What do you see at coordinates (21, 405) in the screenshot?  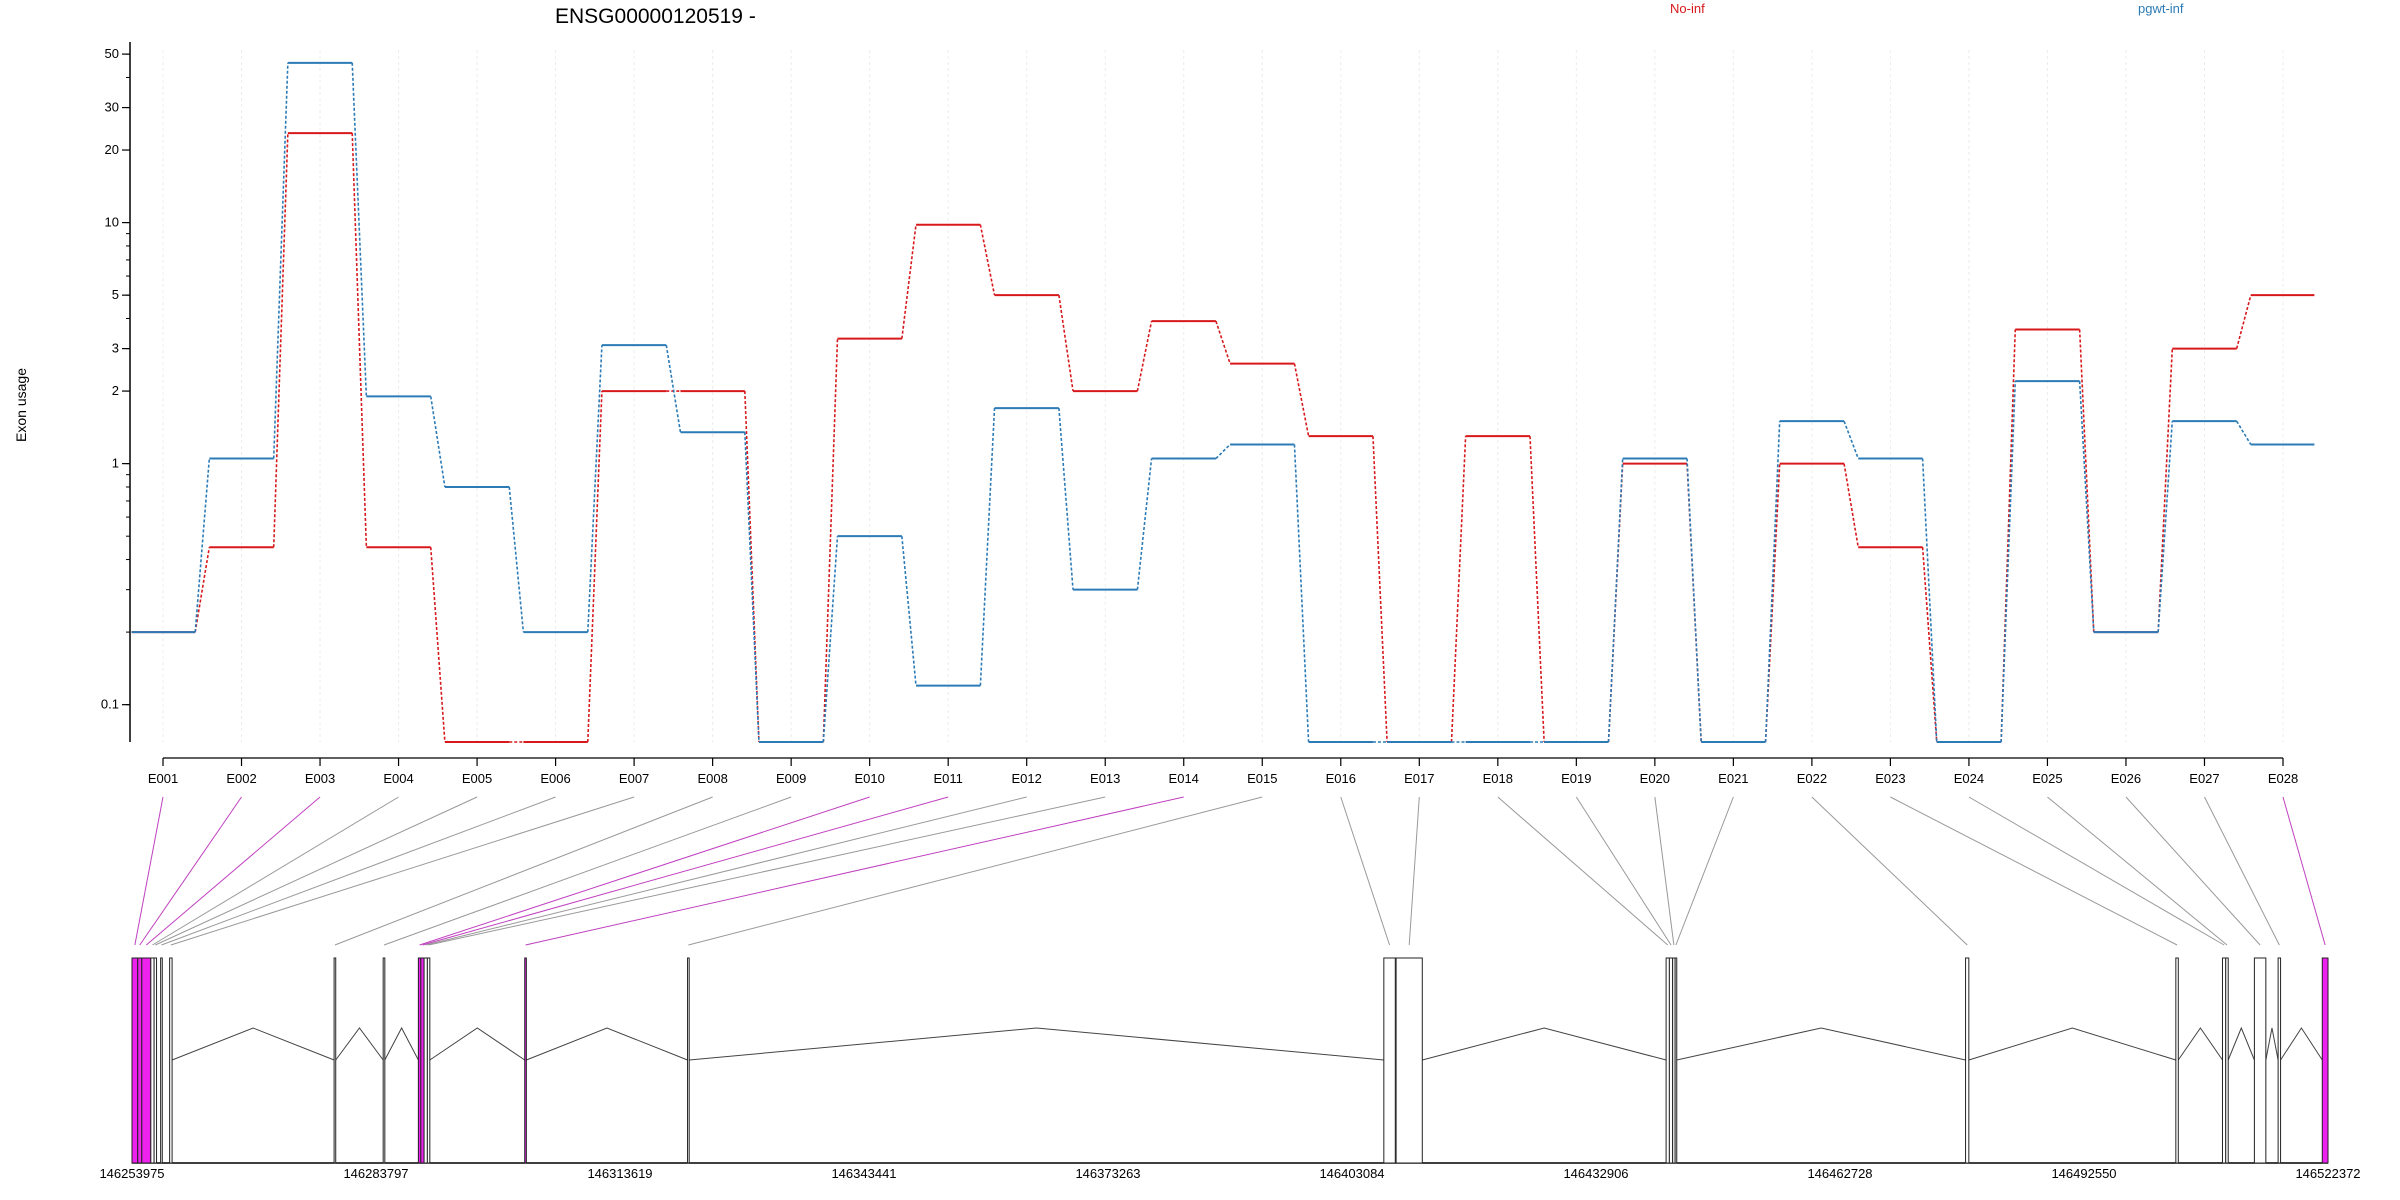 I see `y-axis-label: Exon usage` at bounding box center [21, 405].